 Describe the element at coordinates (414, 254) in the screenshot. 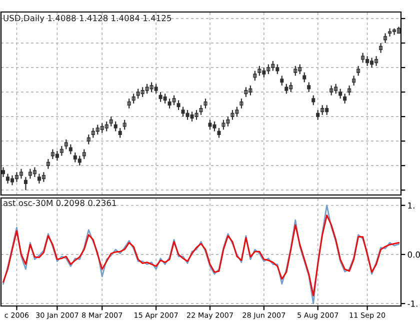

I see `y-tick-label: 0.0` at that location.